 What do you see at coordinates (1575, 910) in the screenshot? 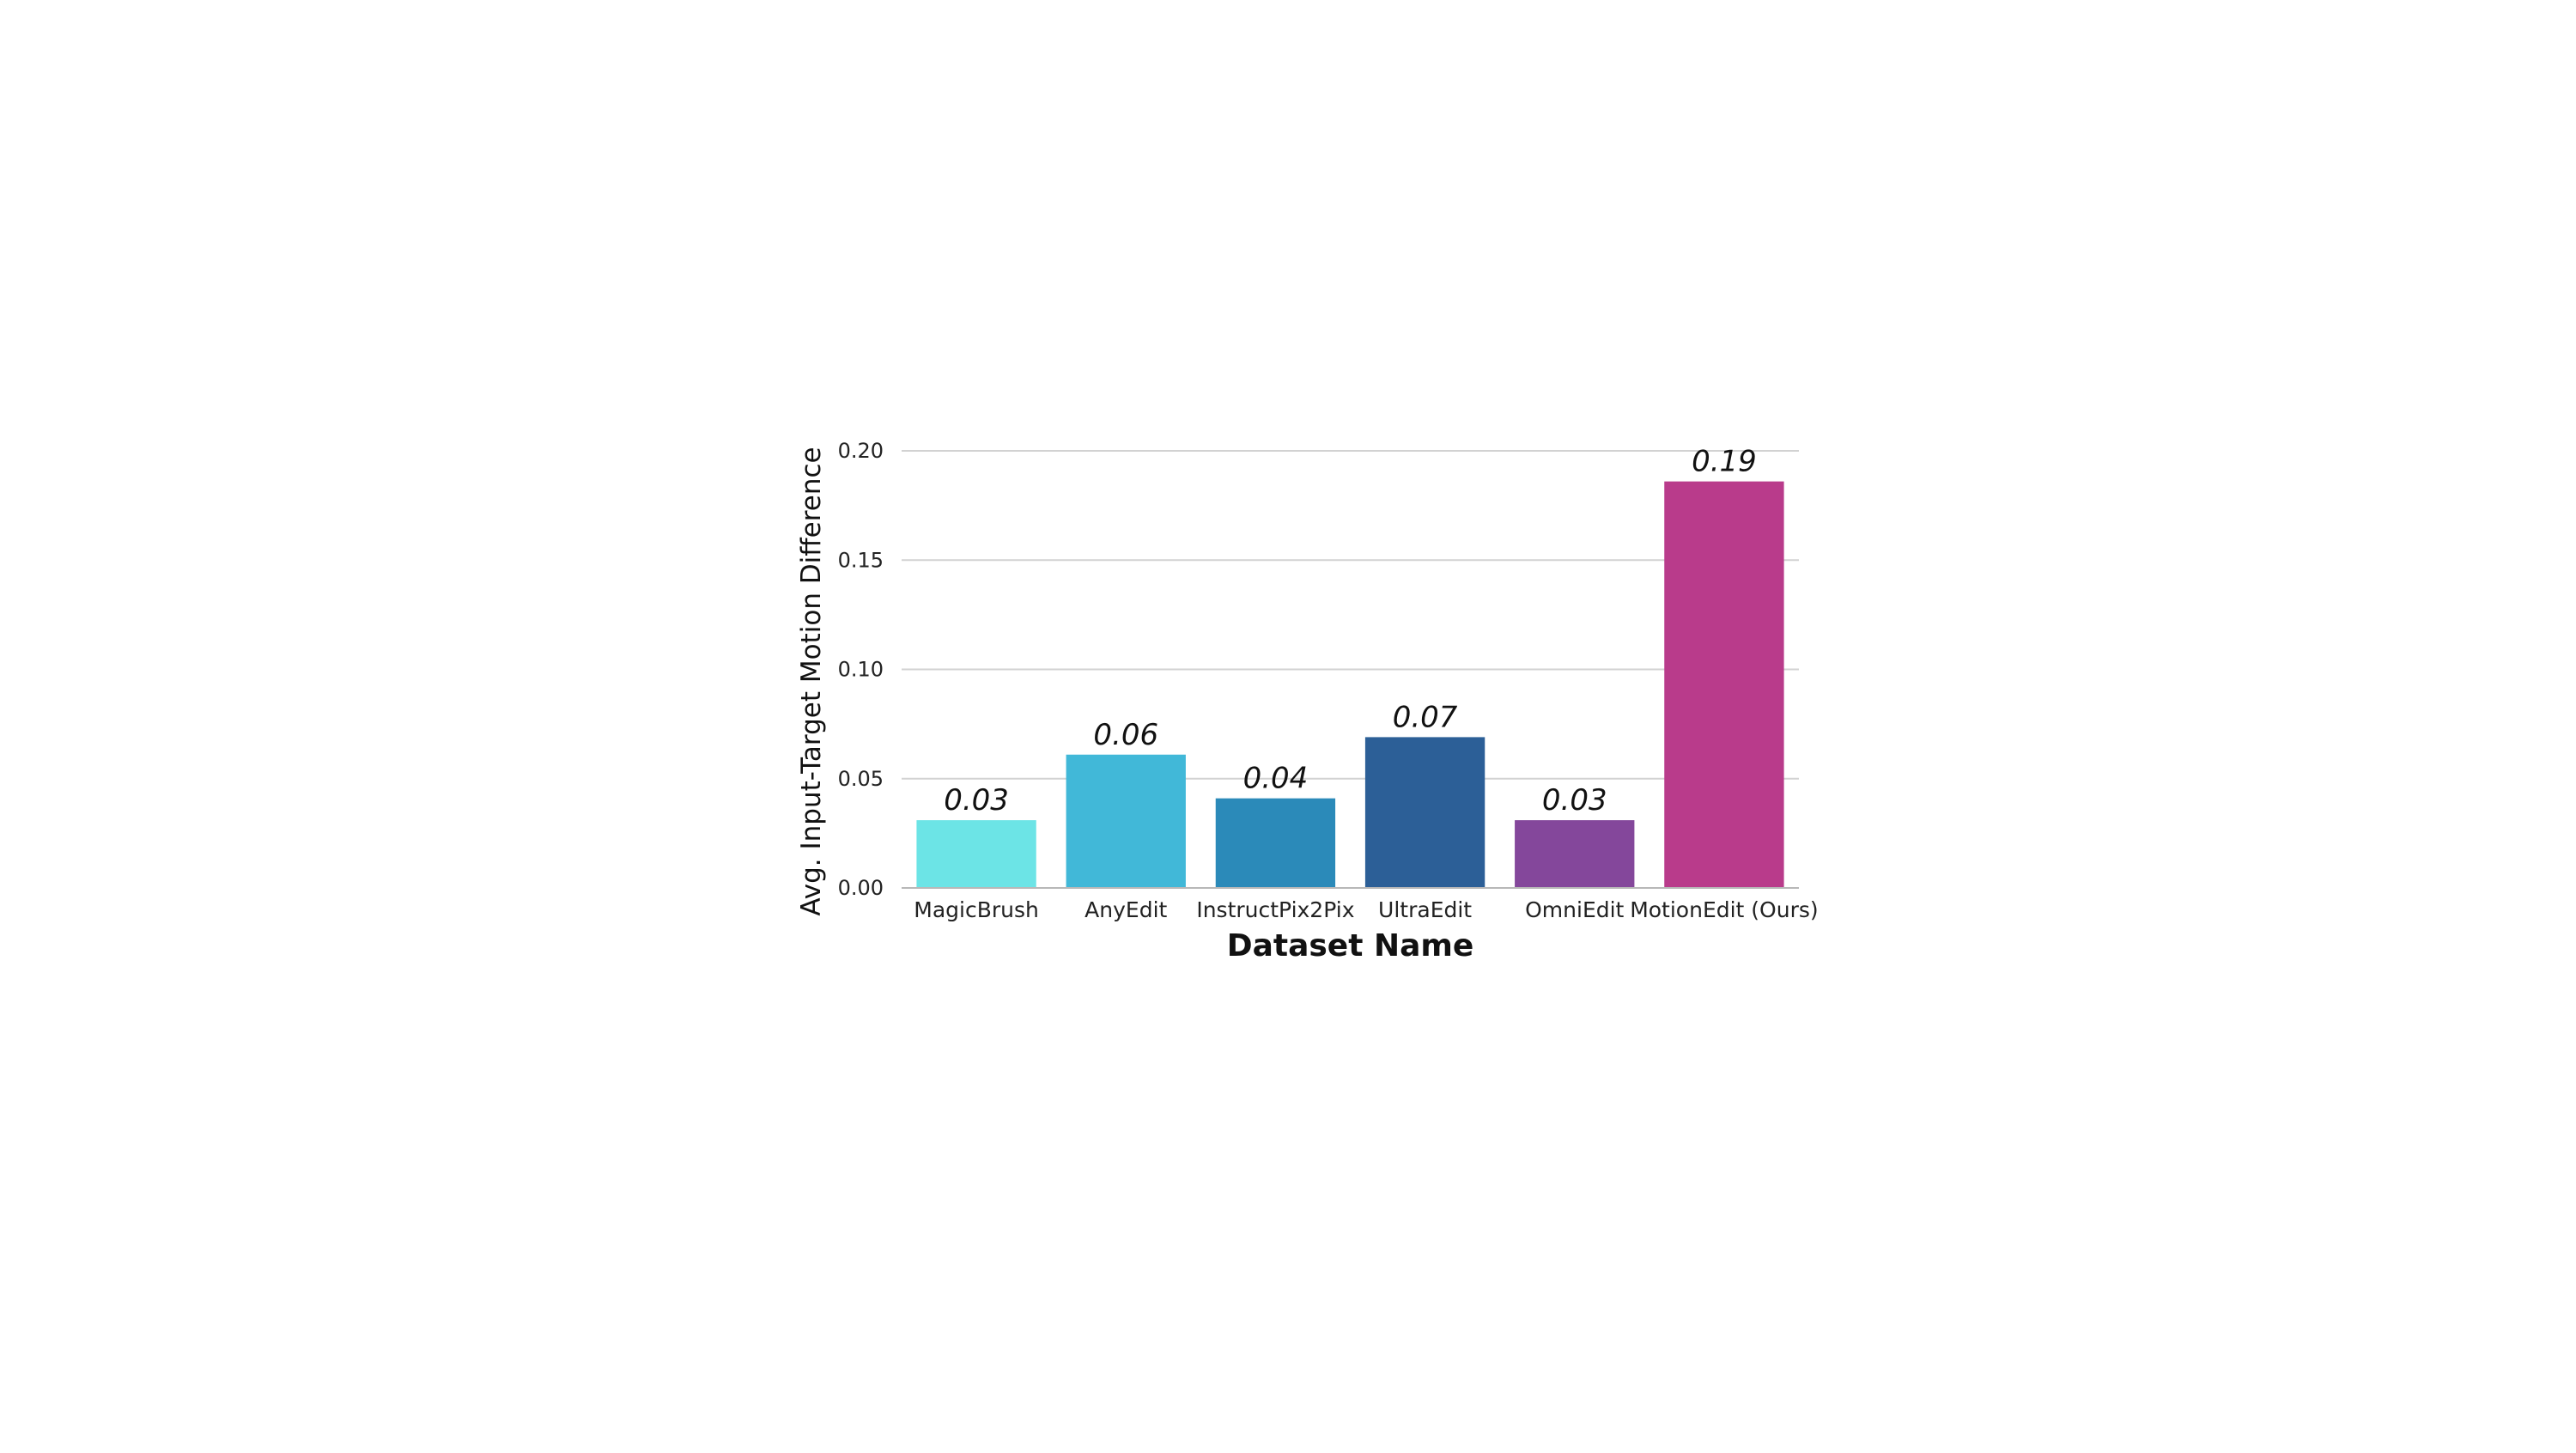
I see `x-tick-label: OmniEdit` at bounding box center [1575, 910].